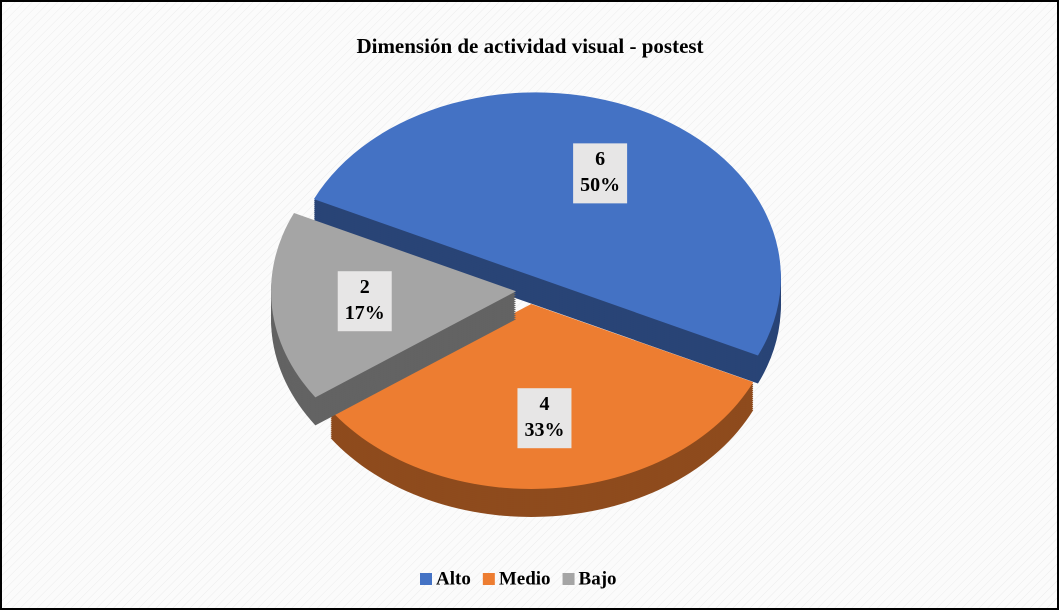 The width and height of the screenshot is (1059, 610). I want to click on data-label: 17%, so click(365, 313).